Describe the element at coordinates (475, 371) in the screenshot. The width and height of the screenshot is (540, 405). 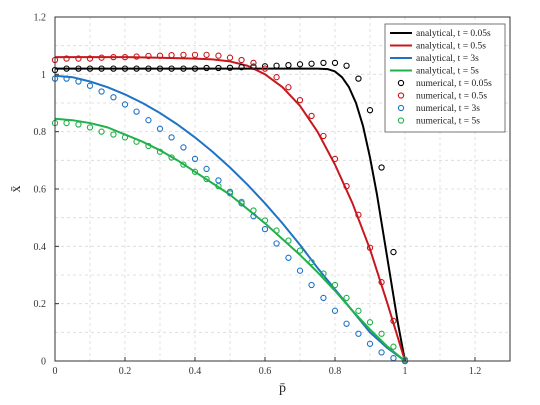
I see `x-tick-label: 1.2` at that location.